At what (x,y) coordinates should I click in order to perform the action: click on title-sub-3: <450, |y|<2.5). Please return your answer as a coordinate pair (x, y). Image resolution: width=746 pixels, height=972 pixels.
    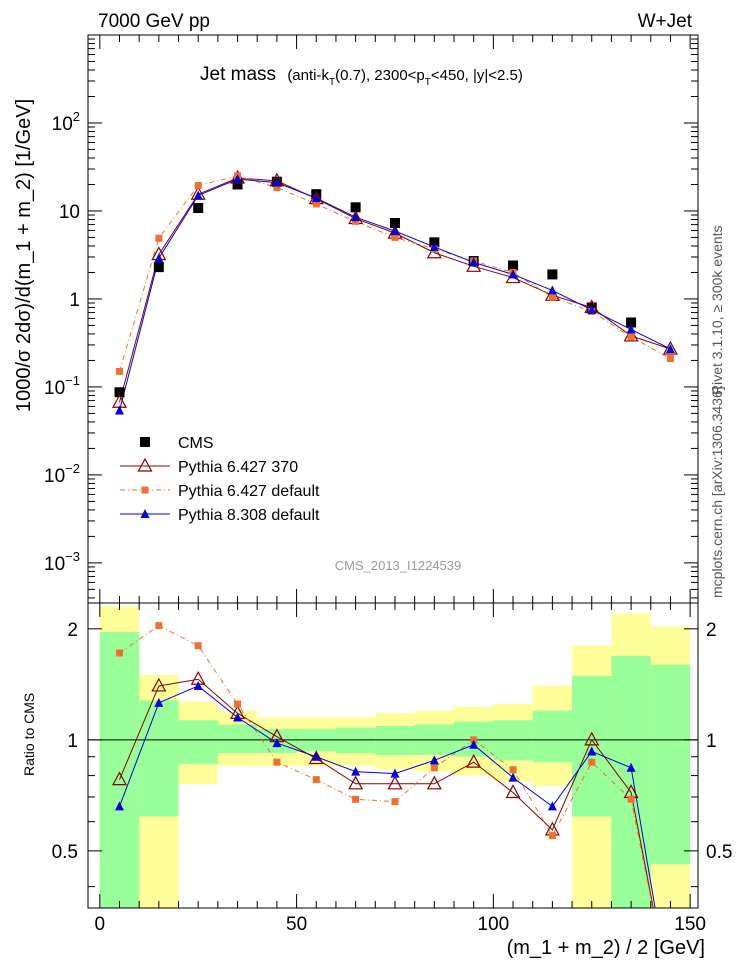
    Looking at the image, I should click on (477, 75).